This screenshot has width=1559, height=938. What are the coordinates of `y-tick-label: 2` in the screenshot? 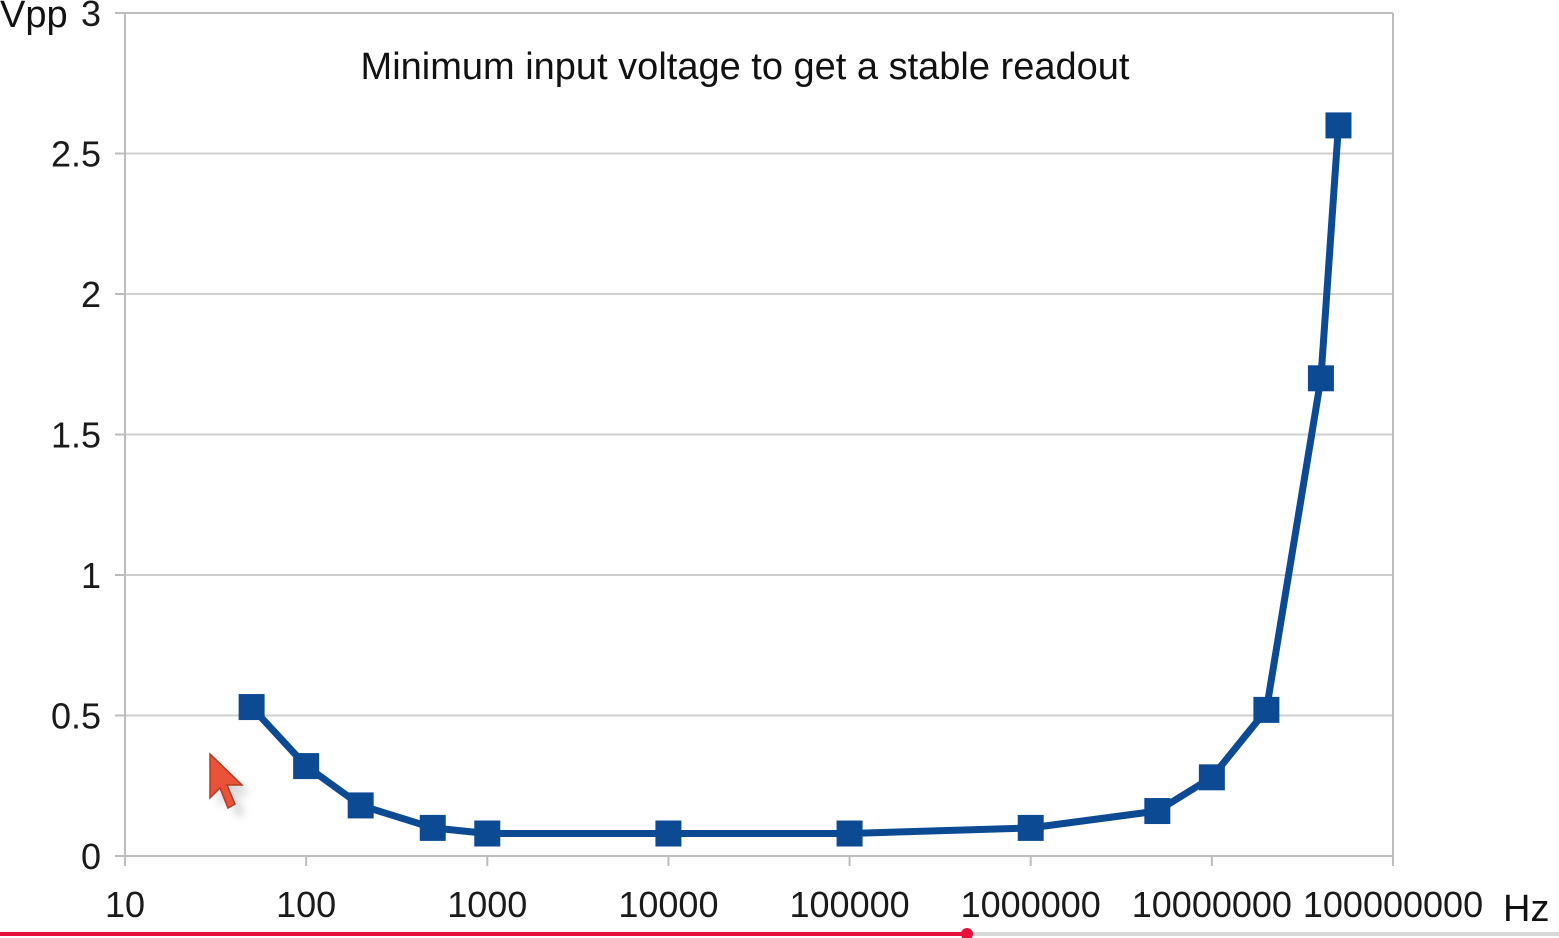 It's located at (91, 294).